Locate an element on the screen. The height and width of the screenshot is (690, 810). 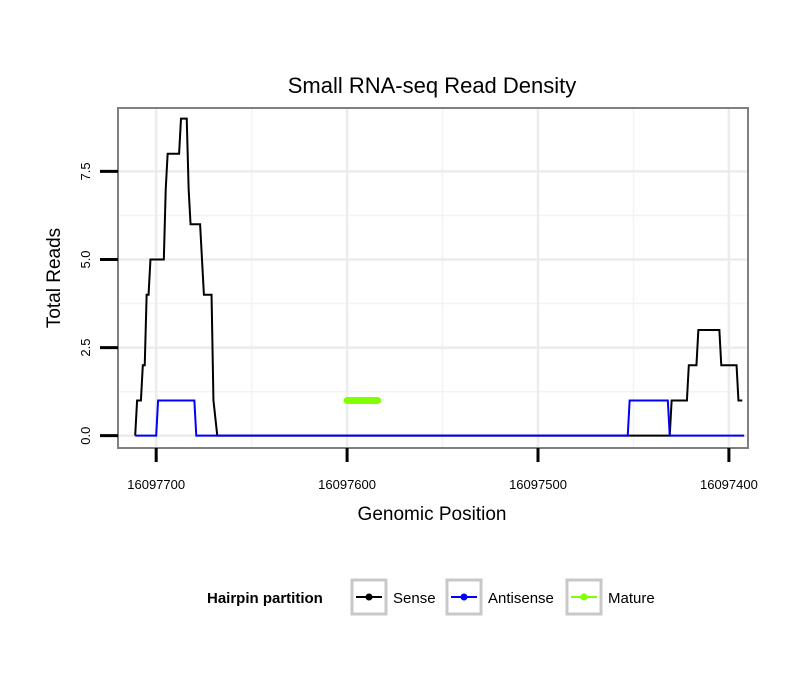
legend-label-antisense: Antisense is located at coordinates (521, 598).